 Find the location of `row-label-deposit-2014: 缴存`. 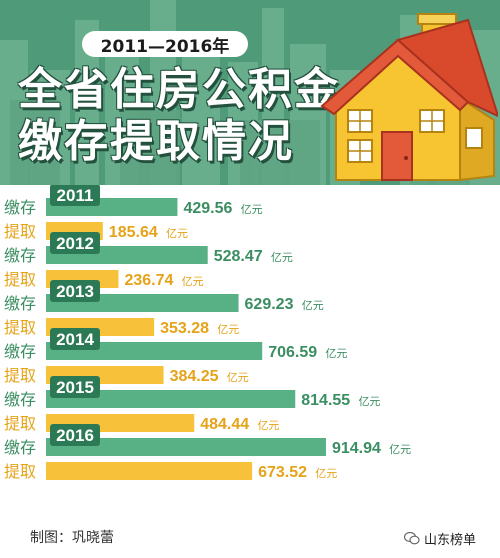

row-label-deposit-2014: 缴存 is located at coordinates (20, 351).